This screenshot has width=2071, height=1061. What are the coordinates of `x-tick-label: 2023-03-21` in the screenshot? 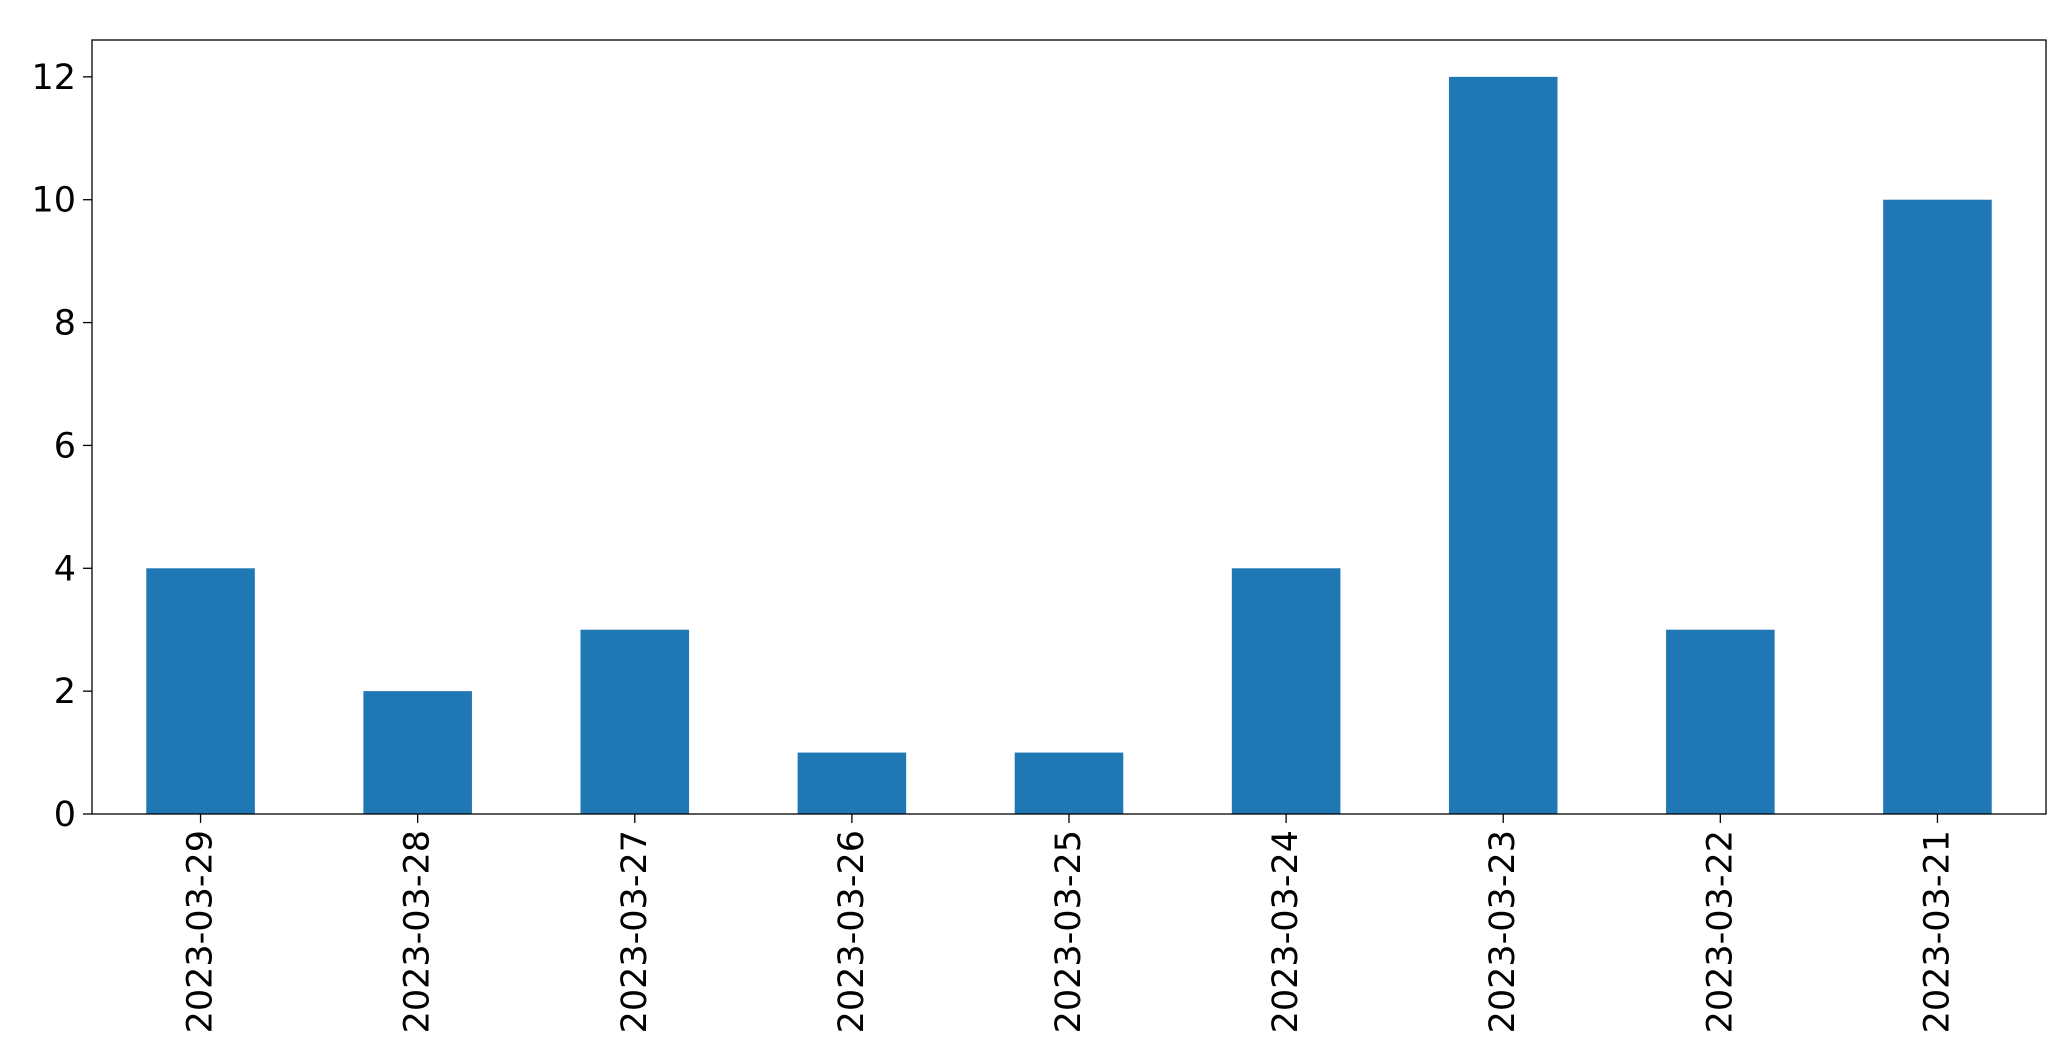 It's located at (1937, 931).